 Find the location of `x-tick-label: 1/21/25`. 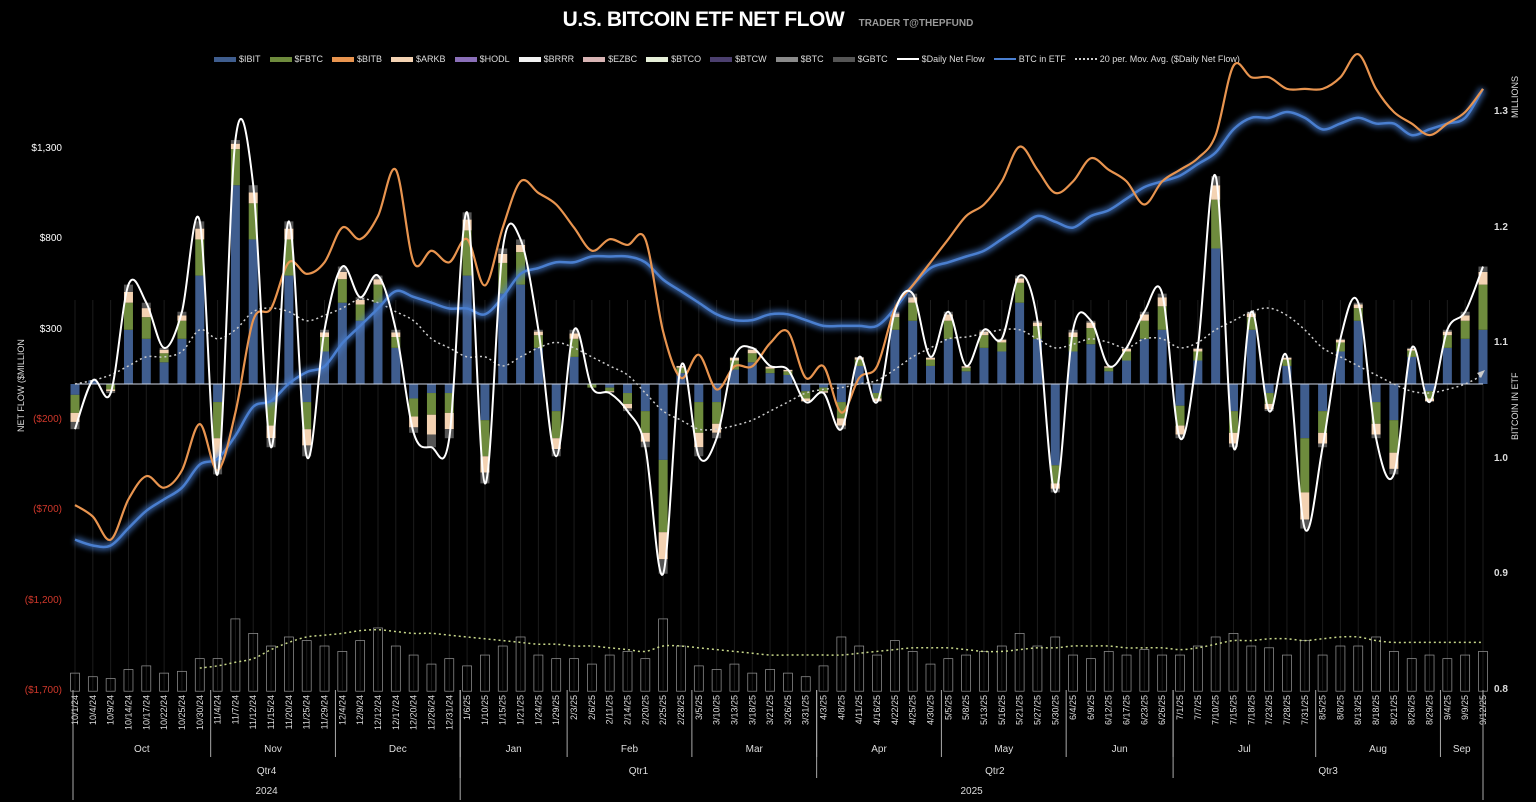

x-tick-label: 1/21/25 is located at coordinates (521, 710).